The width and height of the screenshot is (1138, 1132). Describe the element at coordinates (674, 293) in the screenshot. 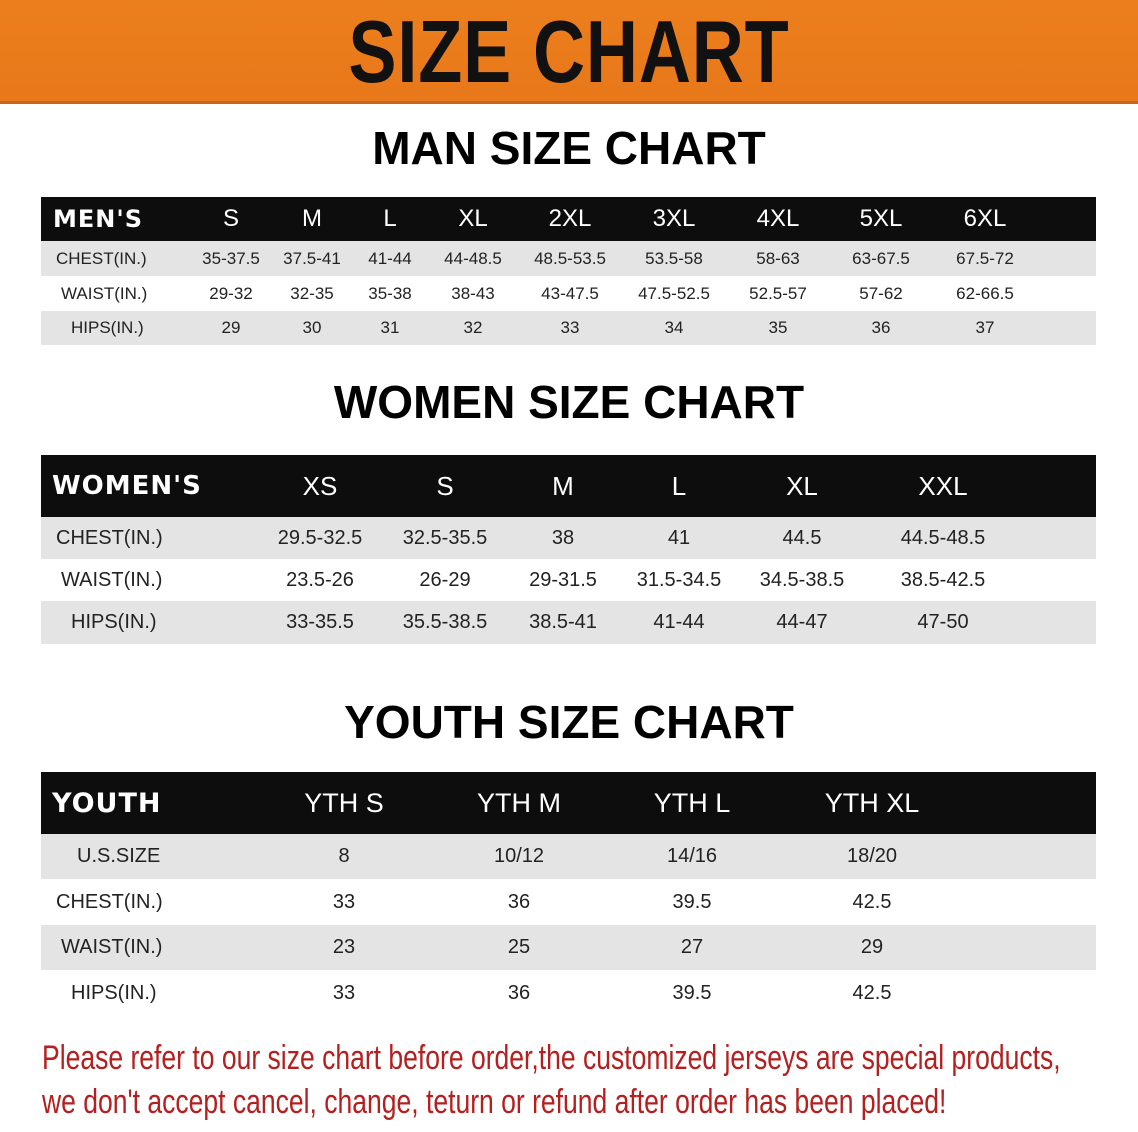

I see `table-cell: 47.5-52.5` at that location.